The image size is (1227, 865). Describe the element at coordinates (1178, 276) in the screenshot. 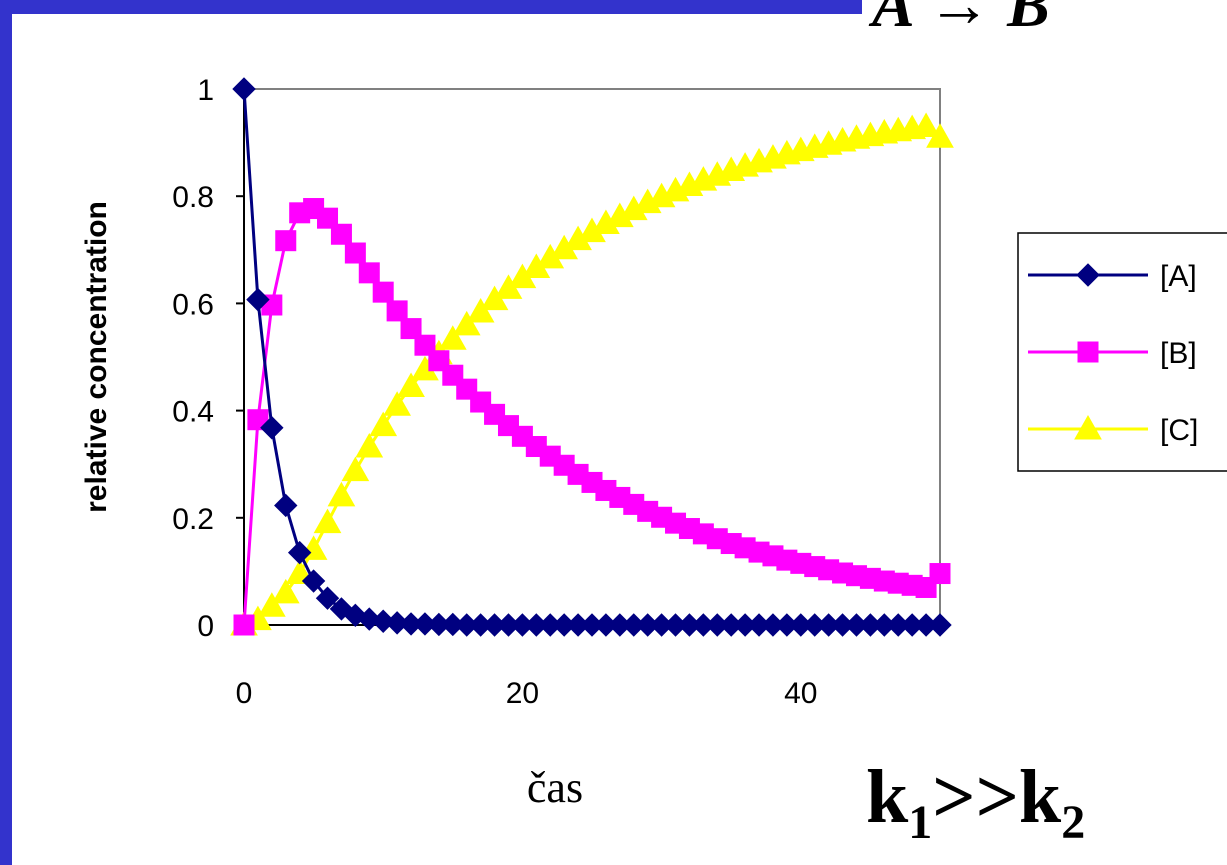

I see `legend-label-A: [A]` at that location.